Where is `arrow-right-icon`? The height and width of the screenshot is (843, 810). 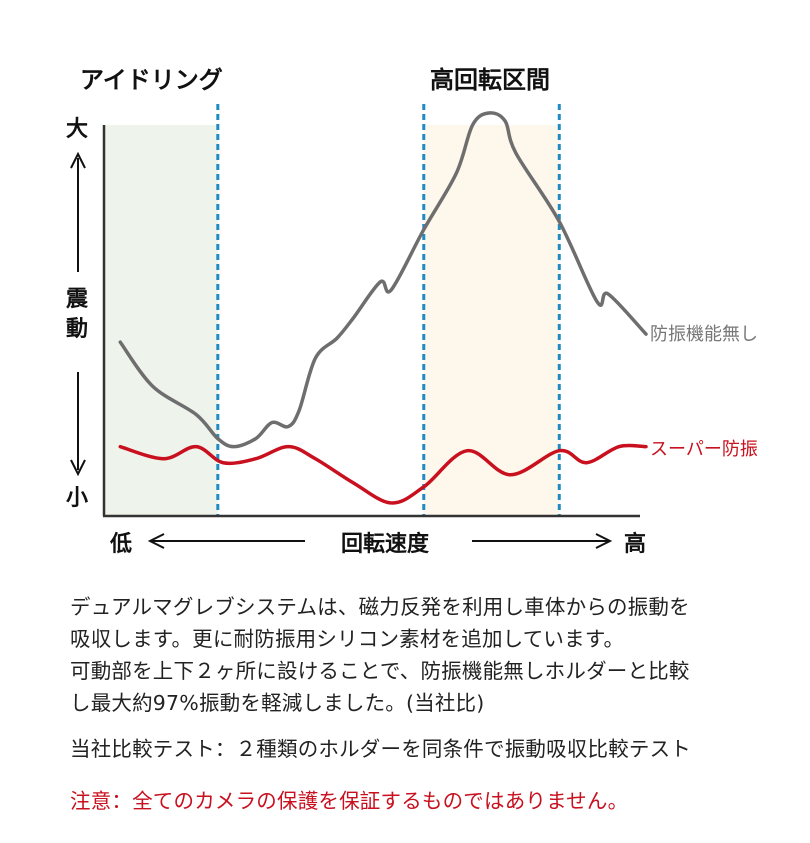 arrow-right-icon is located at coordinates (542, 541).